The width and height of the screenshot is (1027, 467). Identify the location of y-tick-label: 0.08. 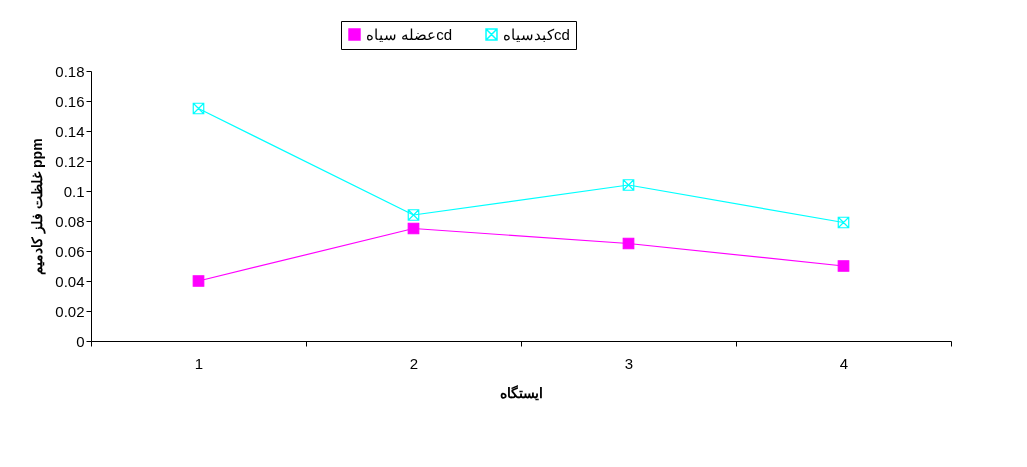
(70, 221).